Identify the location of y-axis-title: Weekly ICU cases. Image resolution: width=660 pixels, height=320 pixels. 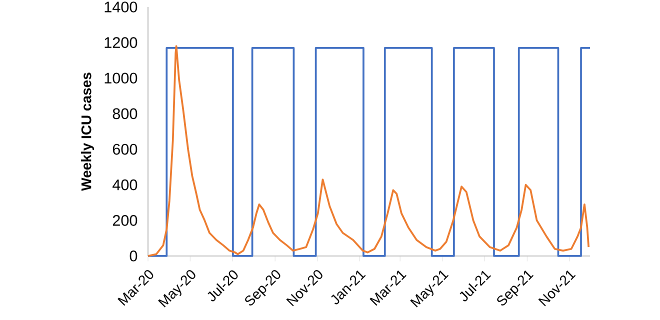
(87, 131).